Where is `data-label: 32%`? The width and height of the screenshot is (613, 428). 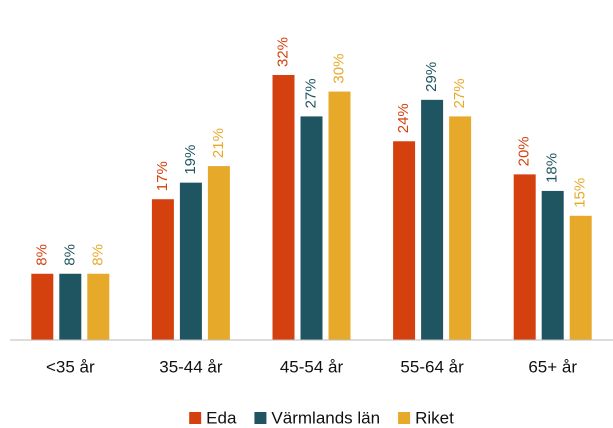 data-label: 32% is located at coordinates (282, 52).